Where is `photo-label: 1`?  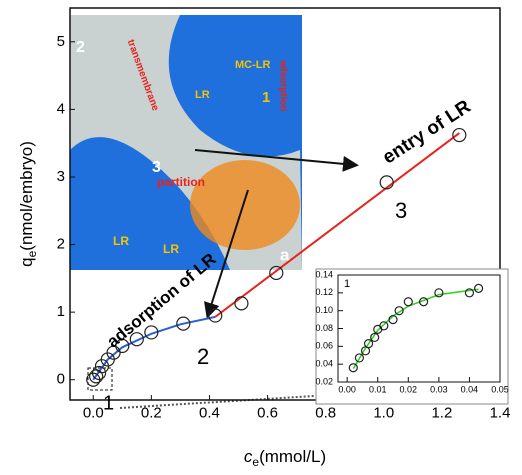 photo-label: 1 is located at coordinates (266, 97).